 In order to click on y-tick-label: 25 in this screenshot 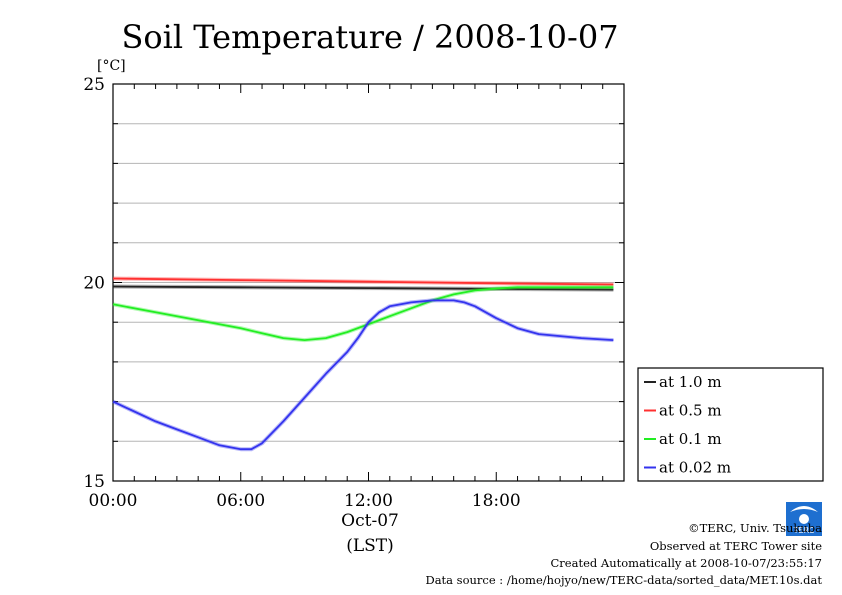, I will do `click(94, 85)`.